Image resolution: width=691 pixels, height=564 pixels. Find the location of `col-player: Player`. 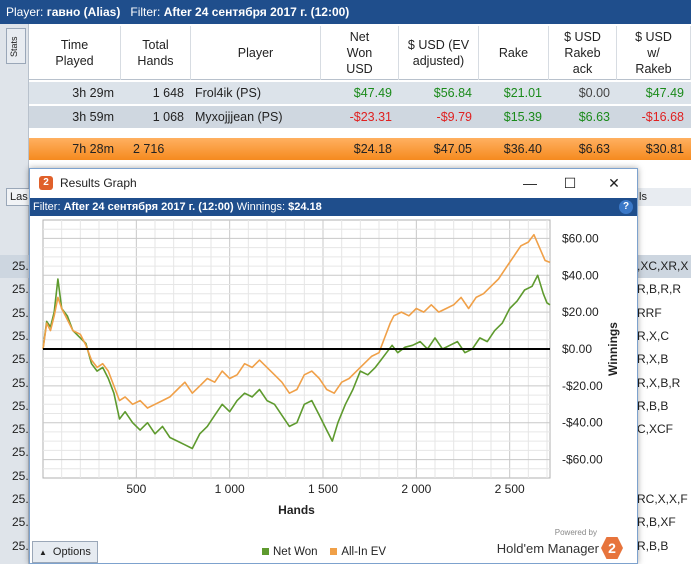

col-player: Player is located at coordinates (256, 53).